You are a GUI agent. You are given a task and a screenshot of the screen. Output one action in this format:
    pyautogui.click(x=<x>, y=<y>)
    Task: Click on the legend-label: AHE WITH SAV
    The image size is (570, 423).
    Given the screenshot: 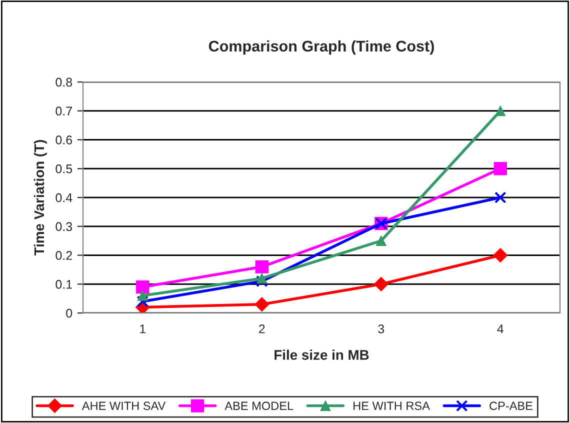 What is the action you would take?
    pyautogui.click(x=124, y=406)
    